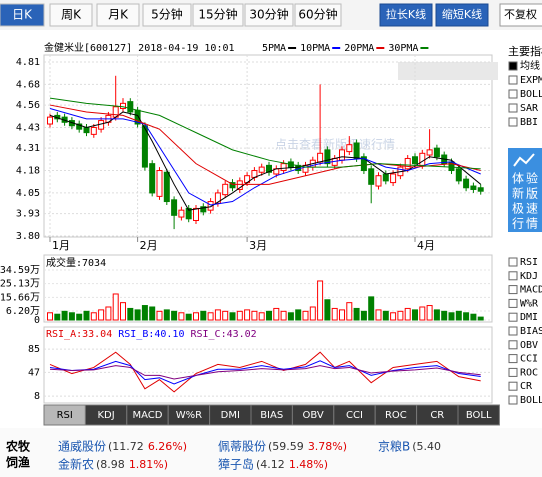 This screenshot has height=477, width=542. What do you see at coordinates (28, 84) in the screenshot?
I see `y-tick-label: 4.68` at bounding box center [28, 84].